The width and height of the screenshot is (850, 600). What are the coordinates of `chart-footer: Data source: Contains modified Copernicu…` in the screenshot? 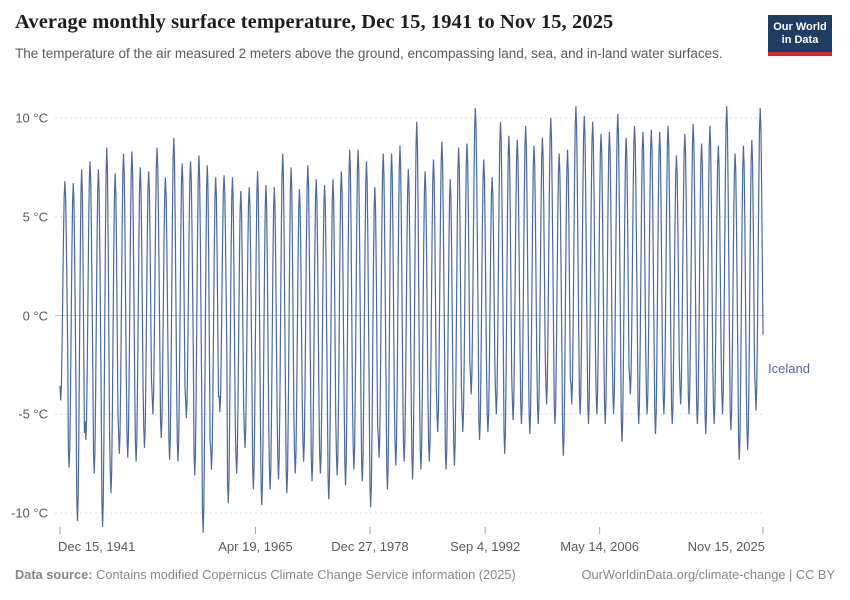 It's located at (425, 574).